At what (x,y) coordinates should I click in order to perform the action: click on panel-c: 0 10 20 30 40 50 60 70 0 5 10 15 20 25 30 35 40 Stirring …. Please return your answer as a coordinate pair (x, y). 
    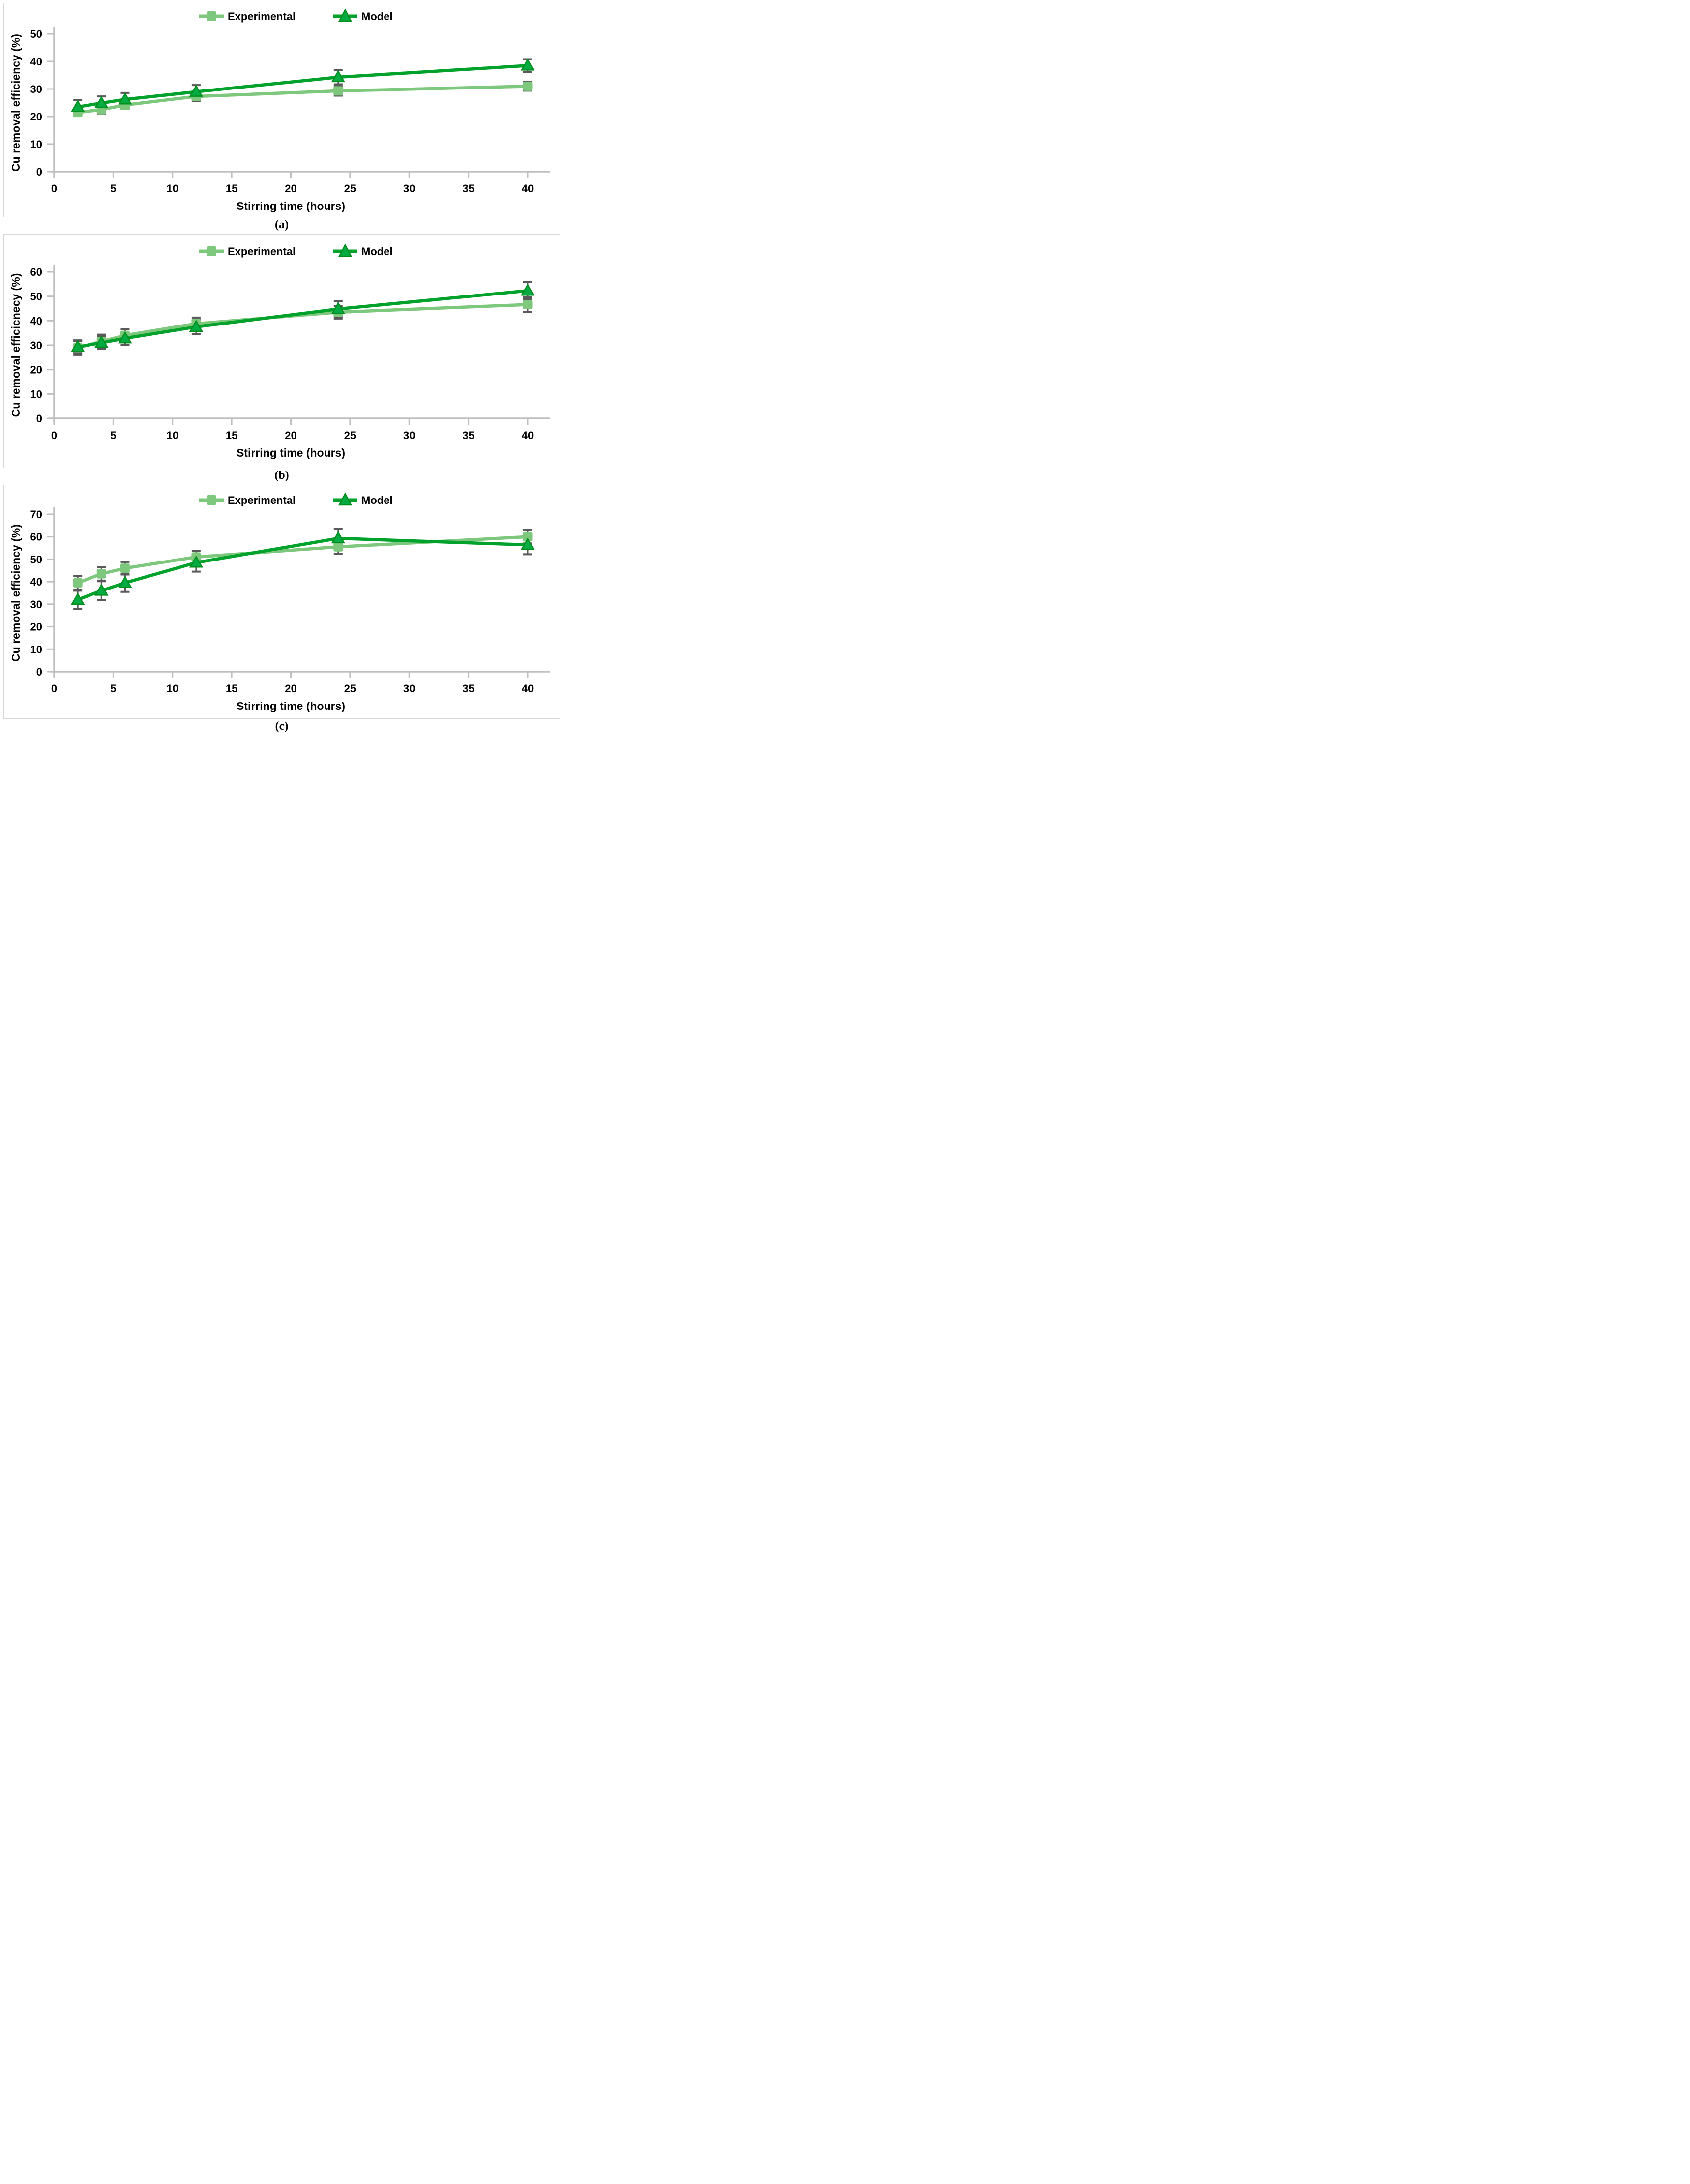
    Looking at the image, I should click on (281, 602).